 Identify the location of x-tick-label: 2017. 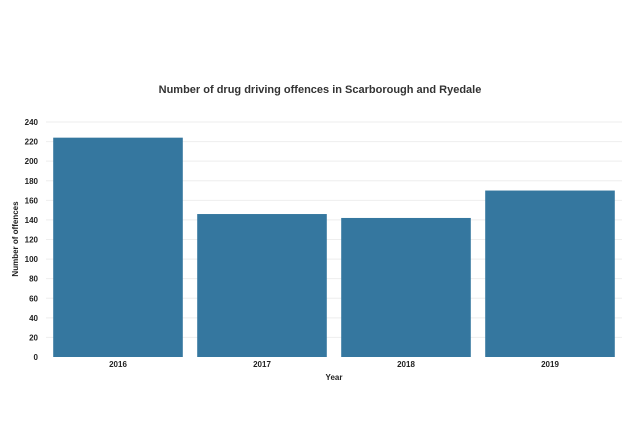
(262, 364).